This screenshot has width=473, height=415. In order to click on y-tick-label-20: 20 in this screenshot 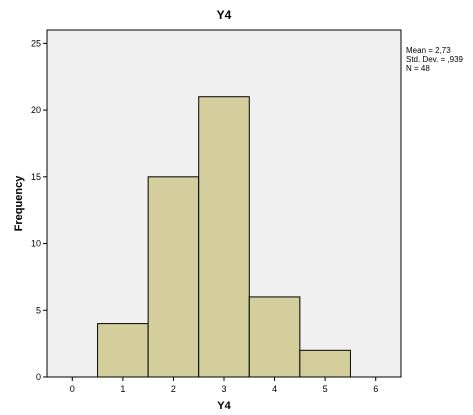, I will do `click(36, 110)`.